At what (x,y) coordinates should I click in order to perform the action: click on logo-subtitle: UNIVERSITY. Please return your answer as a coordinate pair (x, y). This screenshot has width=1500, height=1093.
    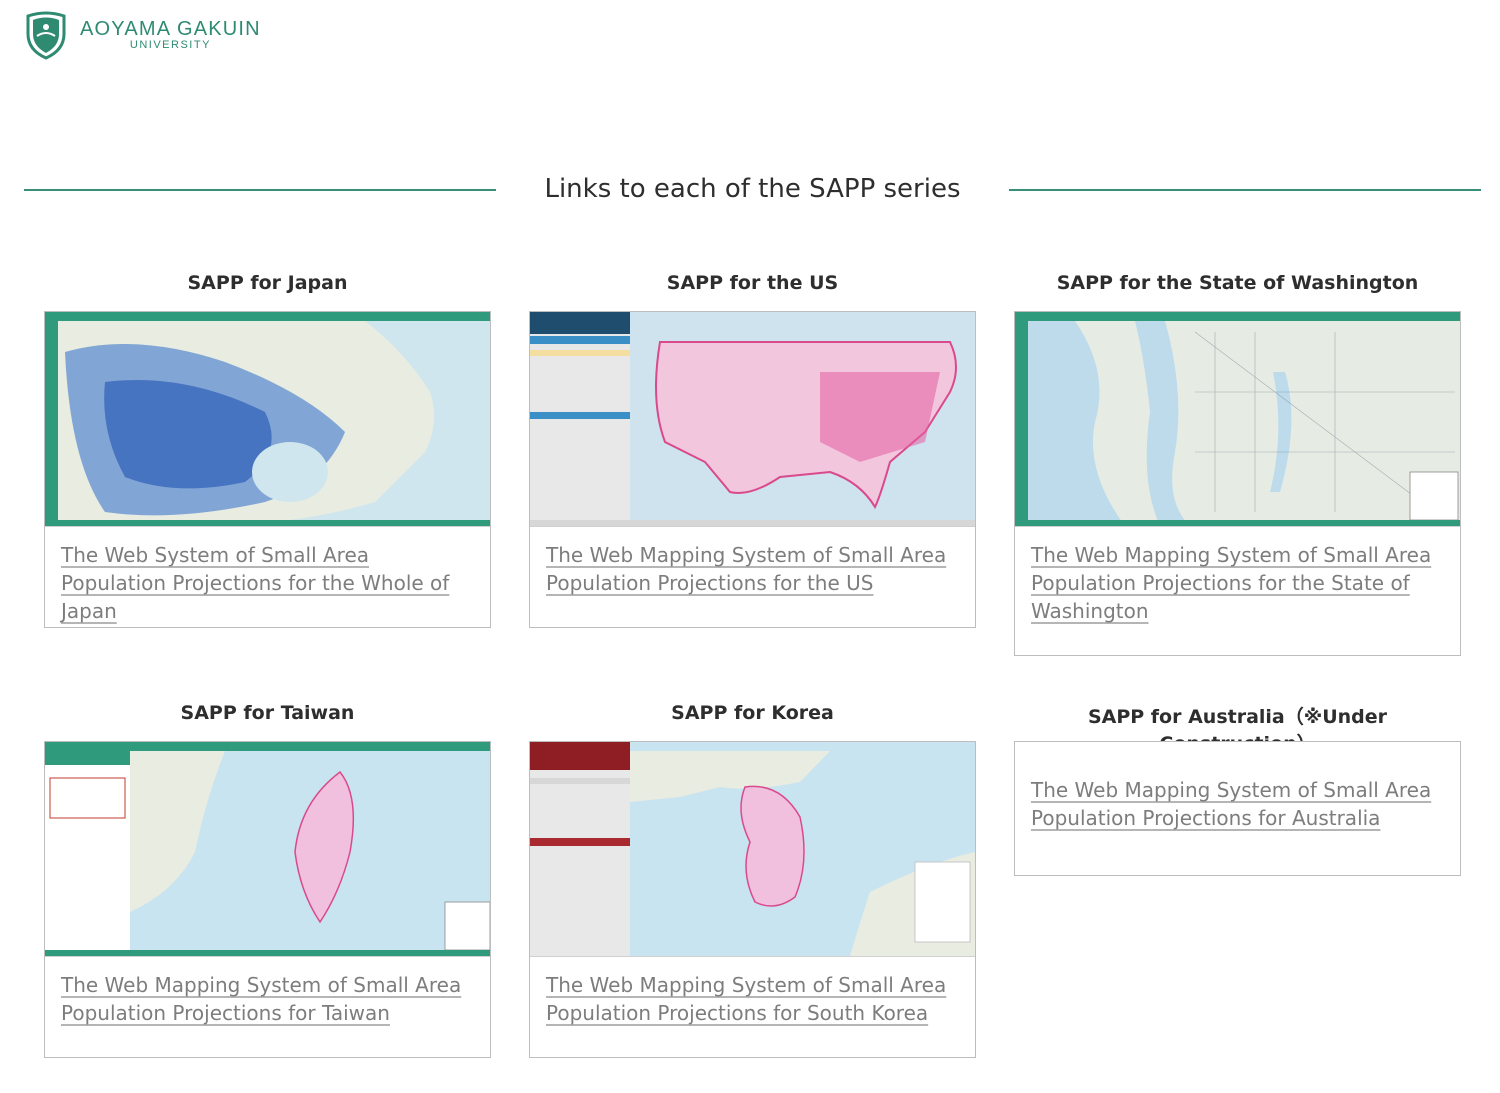
    Looking at the image, I should click on (170, 45).